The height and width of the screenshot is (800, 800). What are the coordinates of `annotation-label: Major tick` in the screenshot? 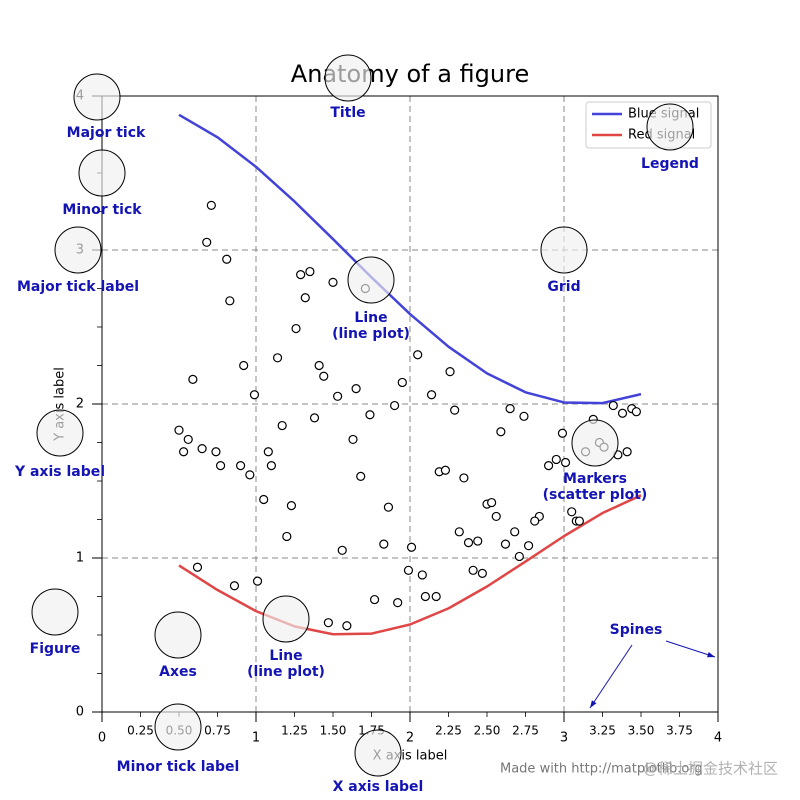 It's located at (106, 133).